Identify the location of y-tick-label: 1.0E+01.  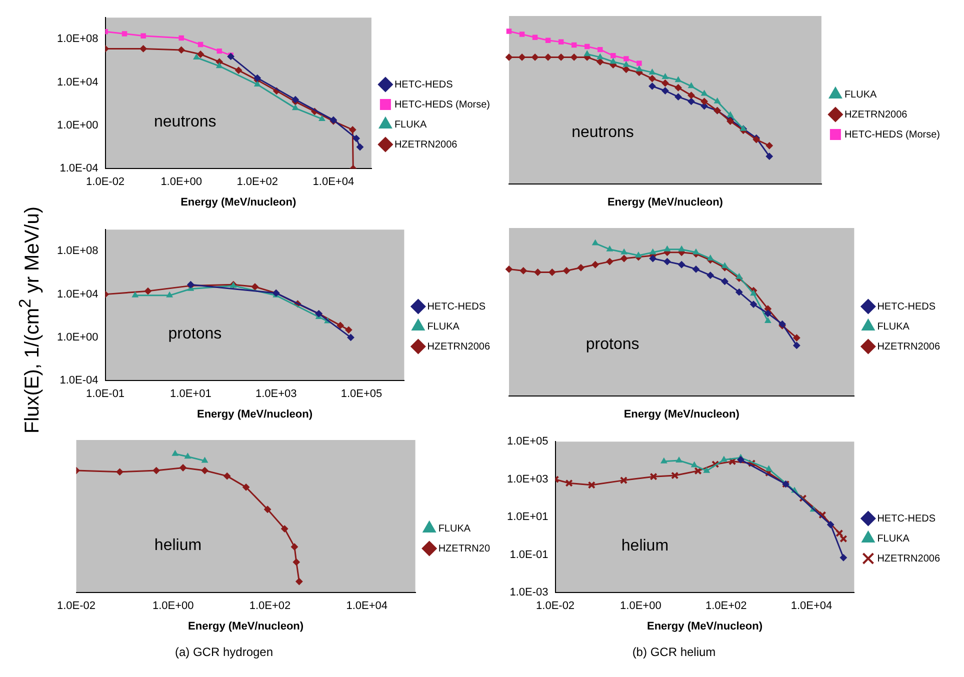
(527, 517).